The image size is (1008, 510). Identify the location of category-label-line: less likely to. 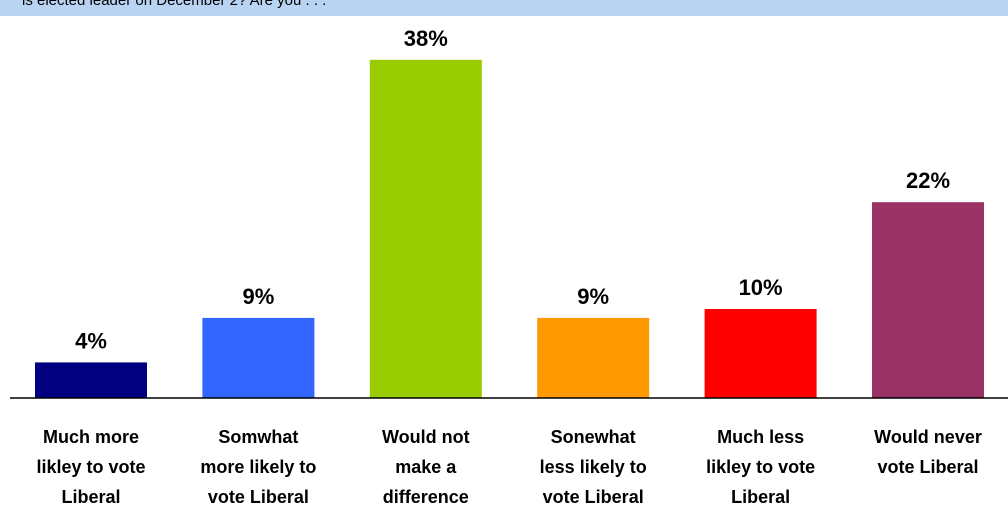
(593, 467).